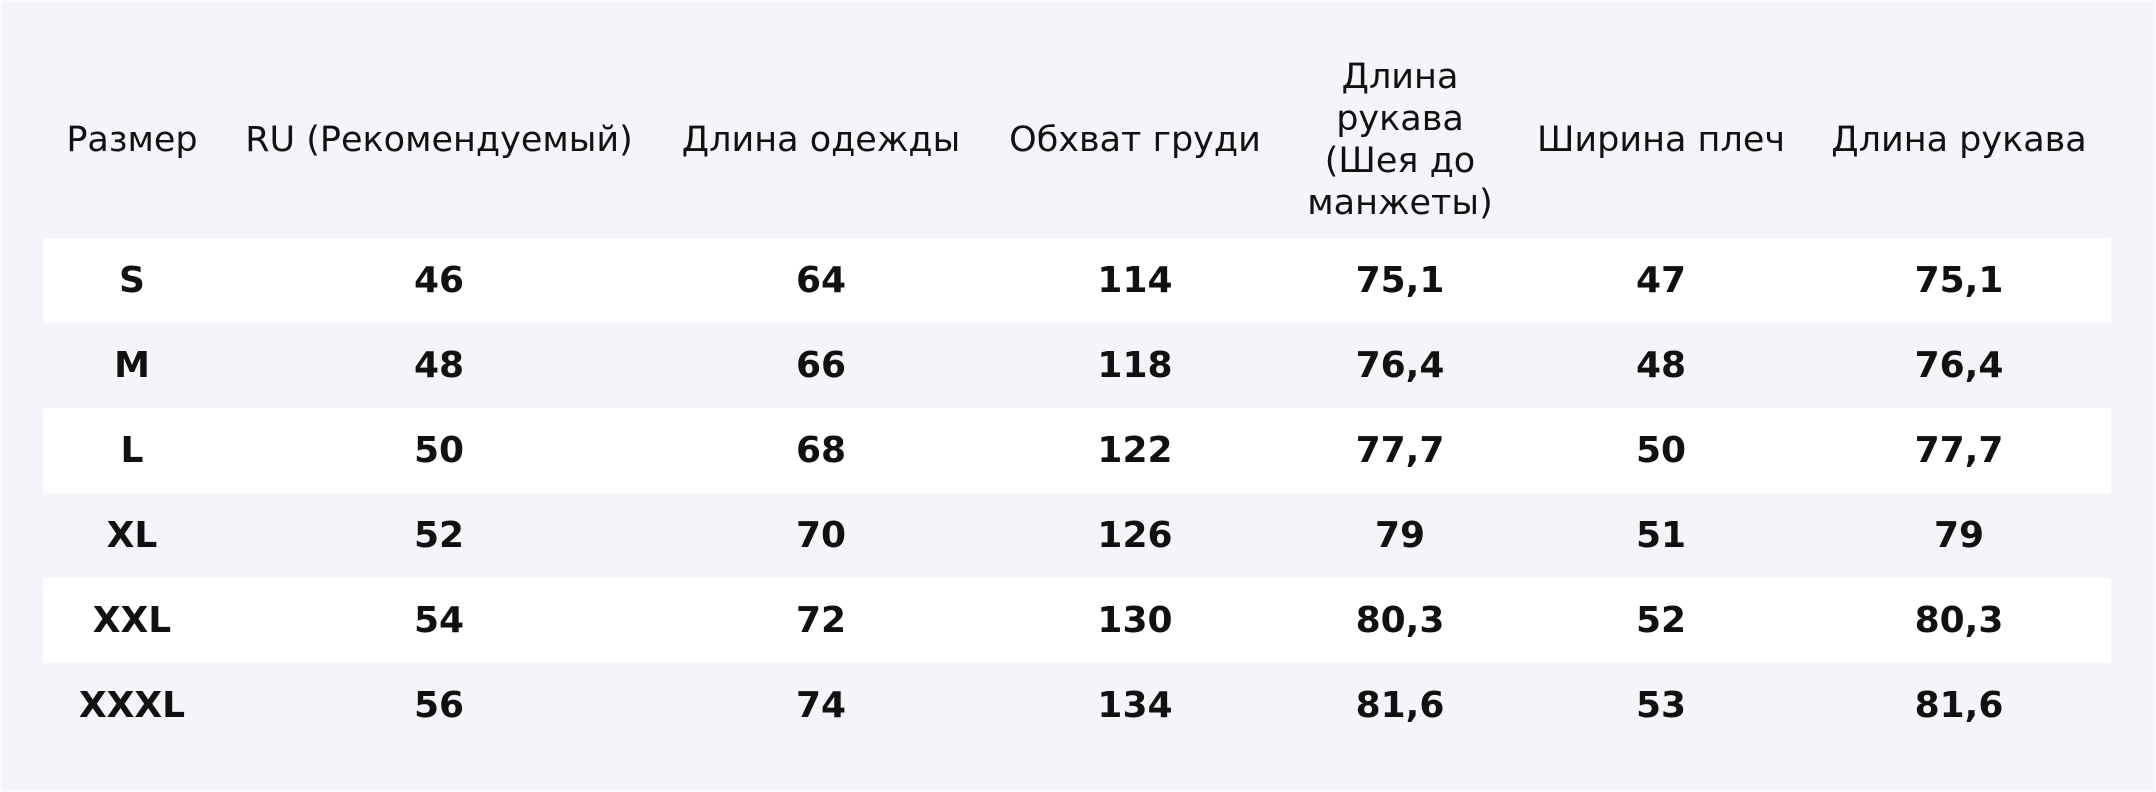  What do you see at coordinates (439, 705) in the screenshot?
I see `table-cell: 56` at bounding box center [439, 705].